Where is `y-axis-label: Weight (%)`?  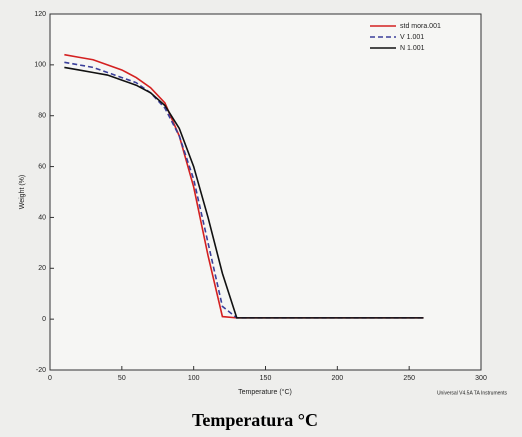 y-axis-label: Weight (%) is located at coordinates (22, 192).